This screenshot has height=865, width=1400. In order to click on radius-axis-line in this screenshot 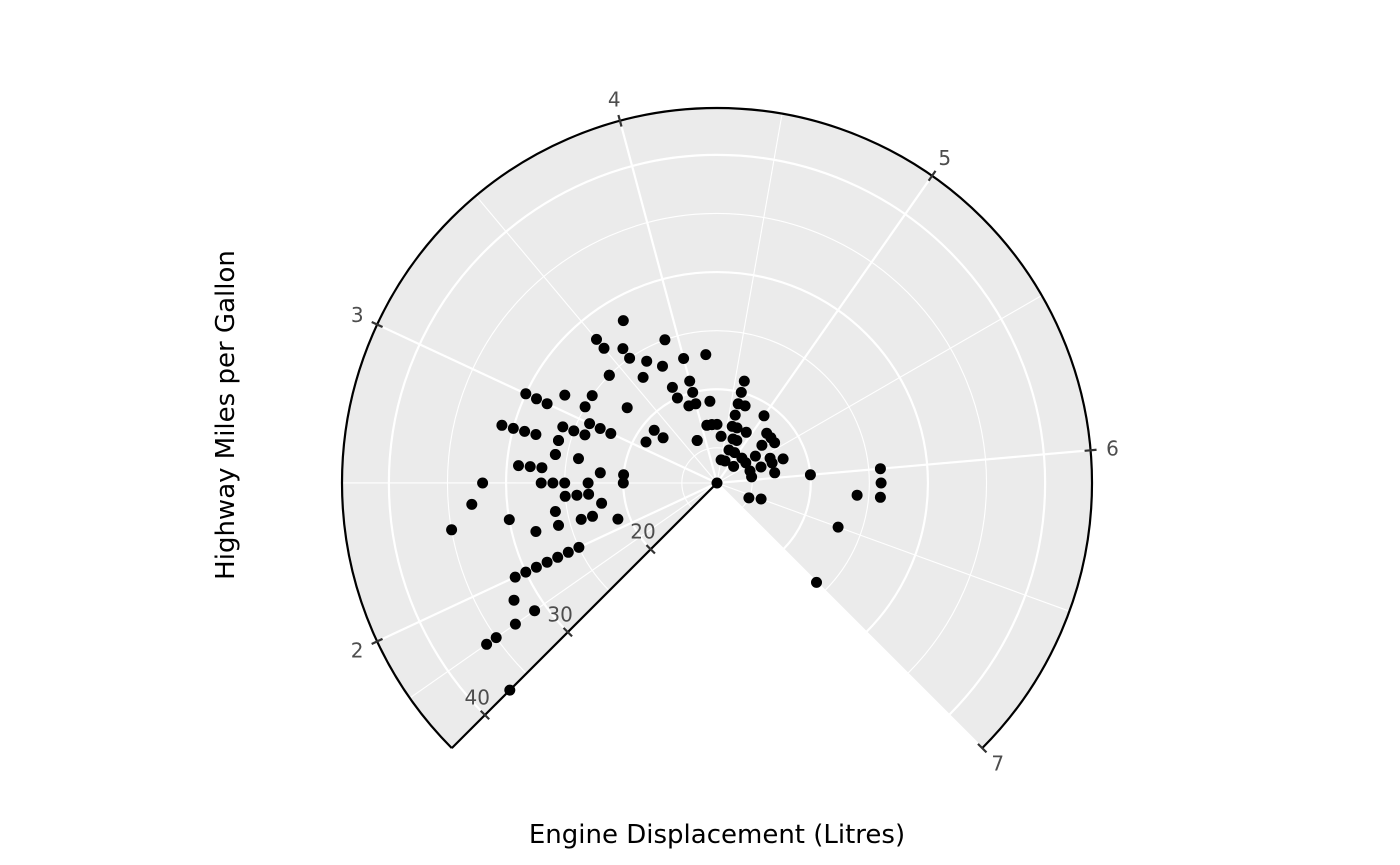, I will do `click(584, 615)`.